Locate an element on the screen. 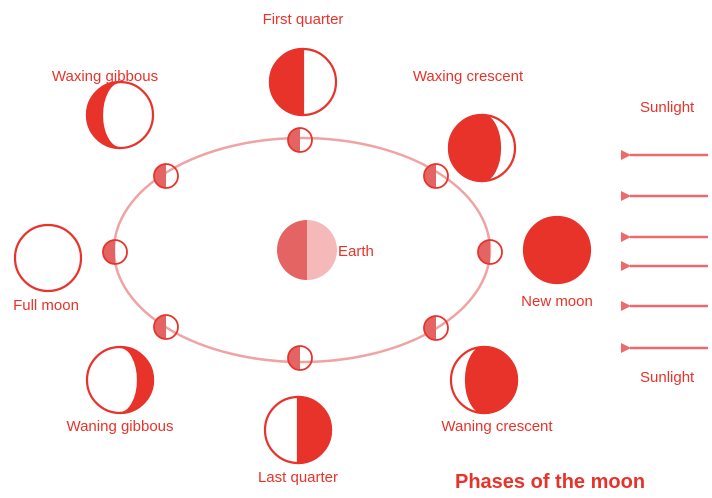  phase-label: Last quarter is located at coordinates (298, 477).